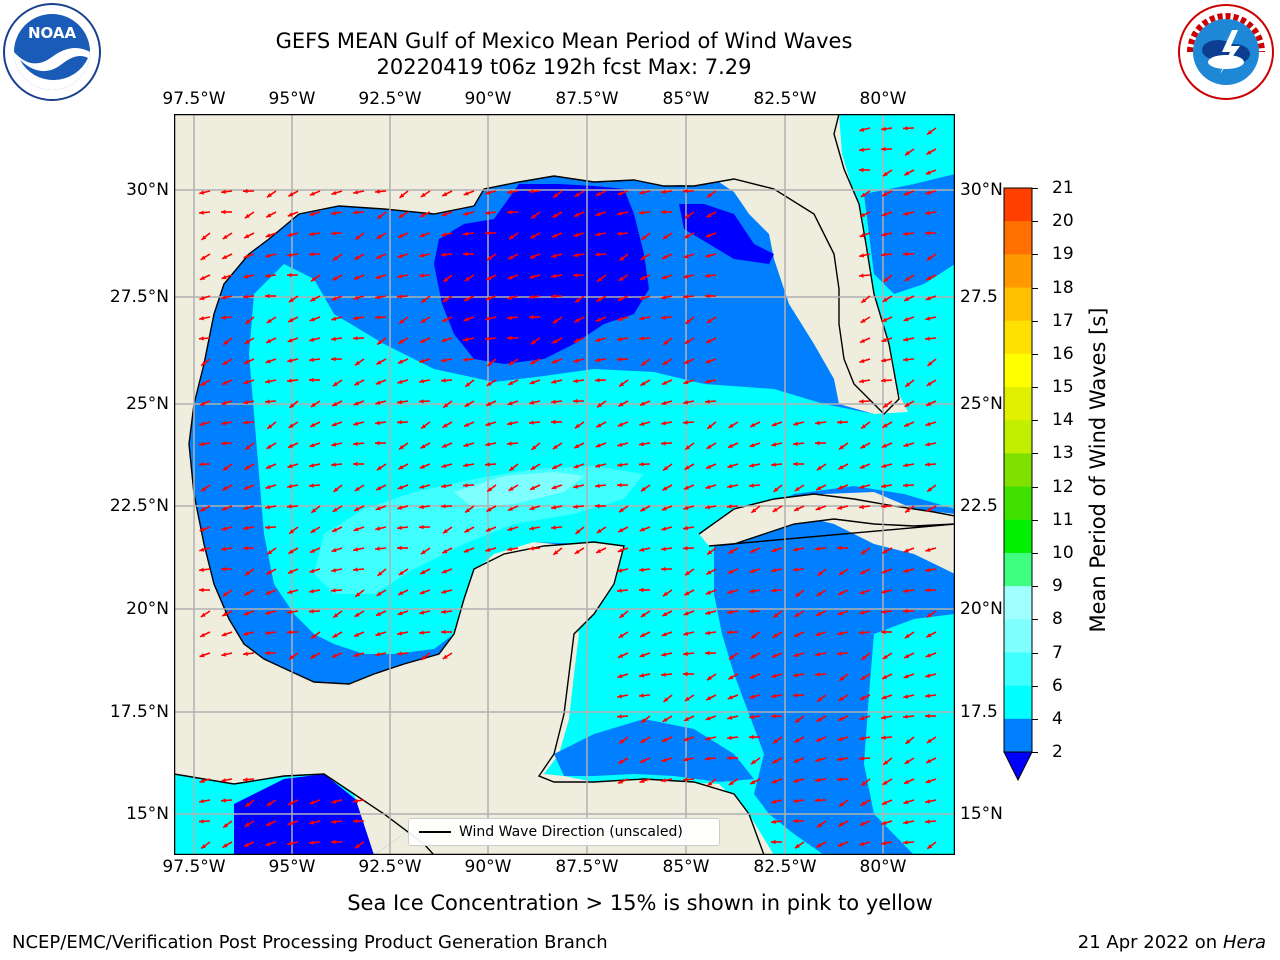  I want to click on colorbar-label: Mean Period of Wind Waves [s], so click(1098, 470).